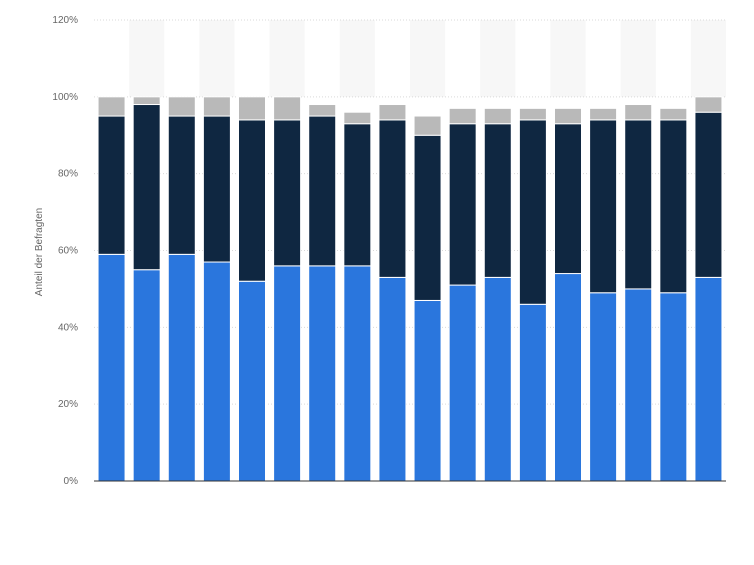  Describe the element at coordinates (71, 481) in the screenshot. I see `y-tick-label: 0%` at that location.